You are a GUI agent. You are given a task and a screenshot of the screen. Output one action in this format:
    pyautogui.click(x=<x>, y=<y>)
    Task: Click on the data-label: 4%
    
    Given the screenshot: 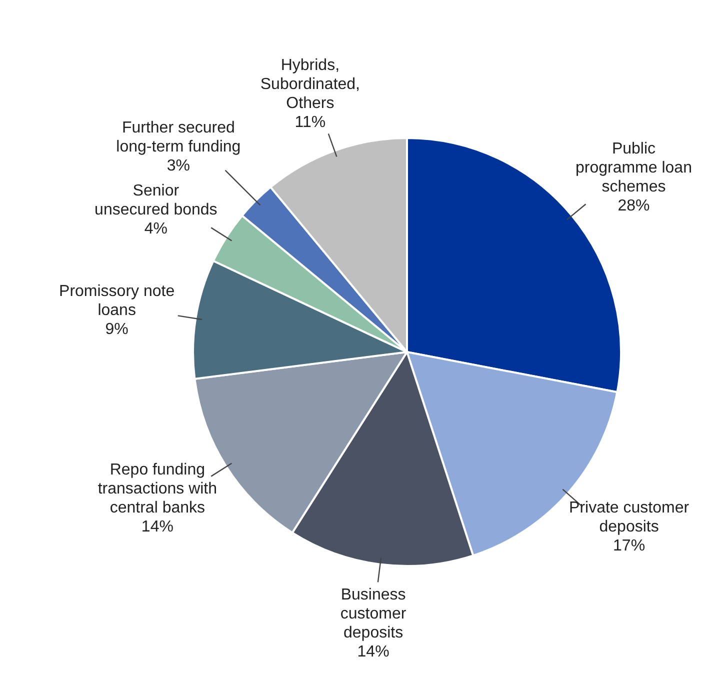 What is the action you would take?
    pyautogui.click(x=156, y=229)
    